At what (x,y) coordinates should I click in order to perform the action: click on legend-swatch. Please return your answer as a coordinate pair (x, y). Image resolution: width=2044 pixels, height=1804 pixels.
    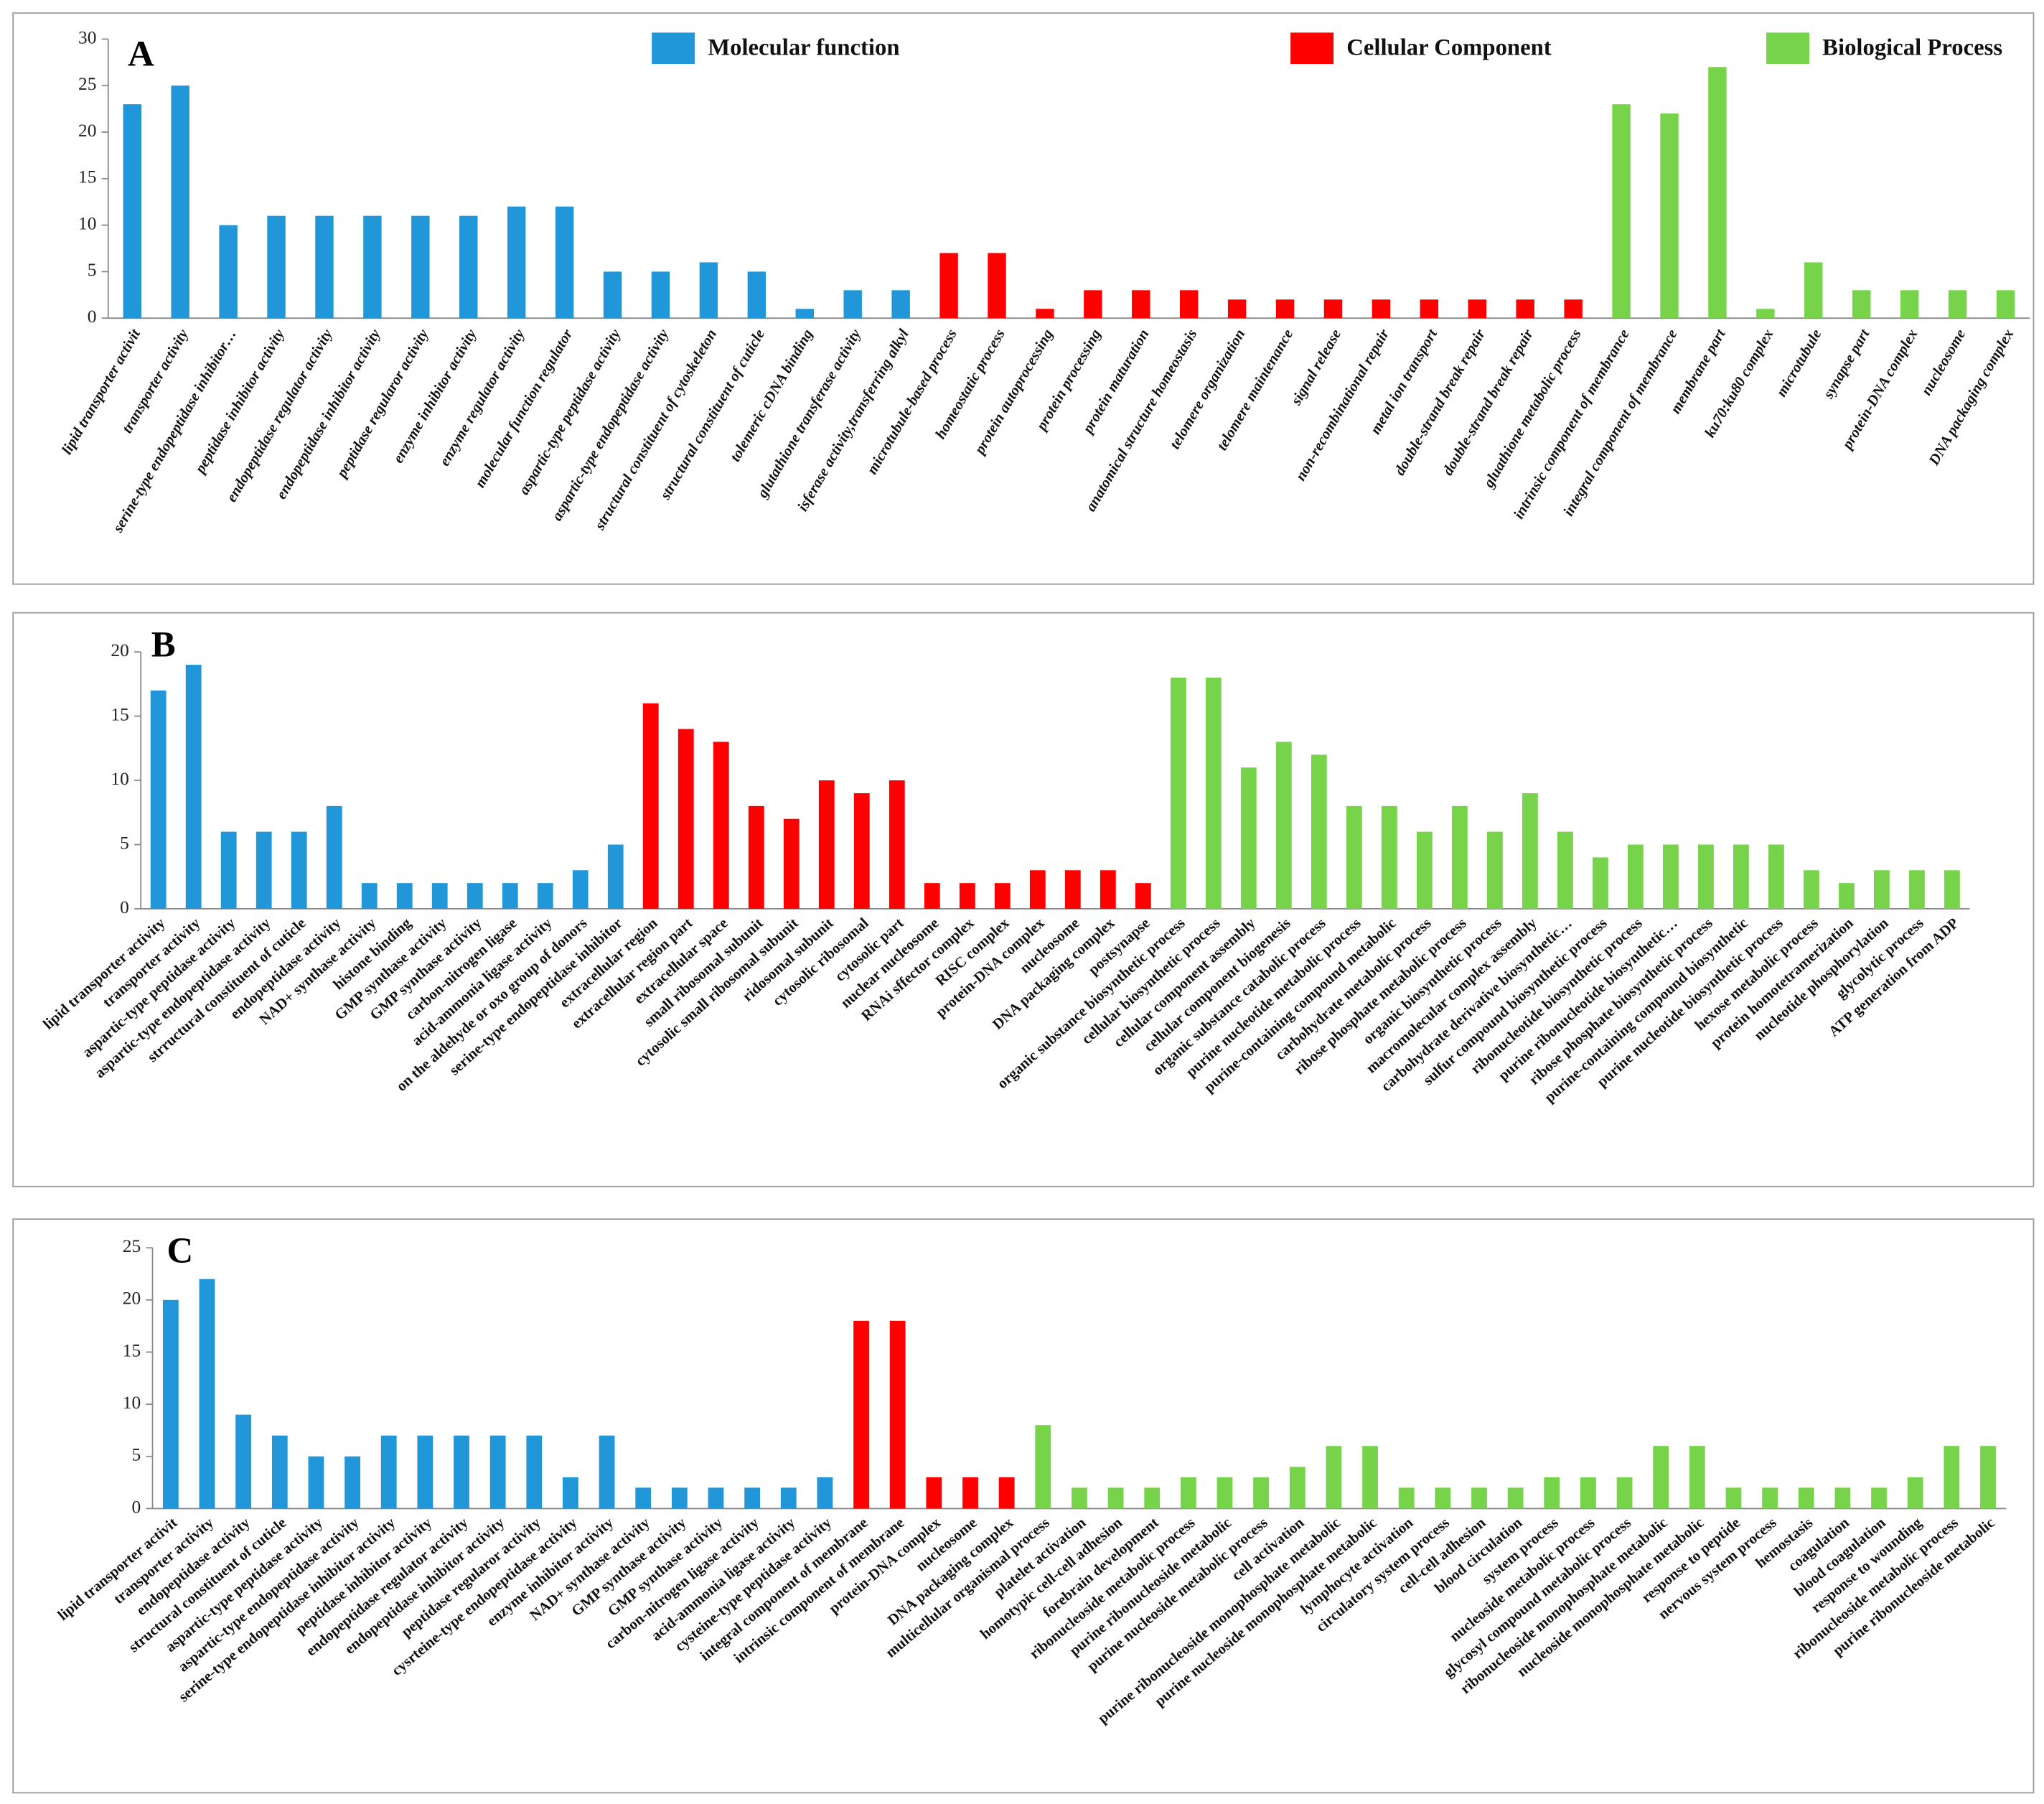
    Looking at the image, I should click on (1788, 48).